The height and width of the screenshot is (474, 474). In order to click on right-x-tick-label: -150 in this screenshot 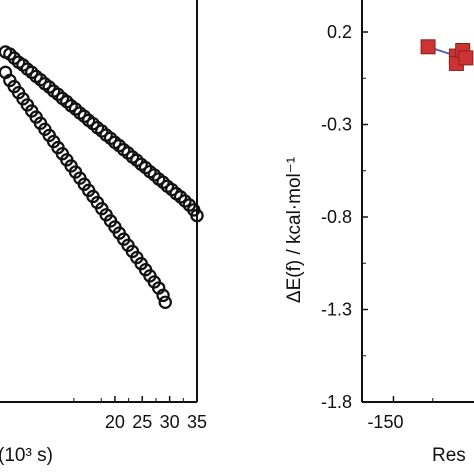, I will do `click(385, 422)`.